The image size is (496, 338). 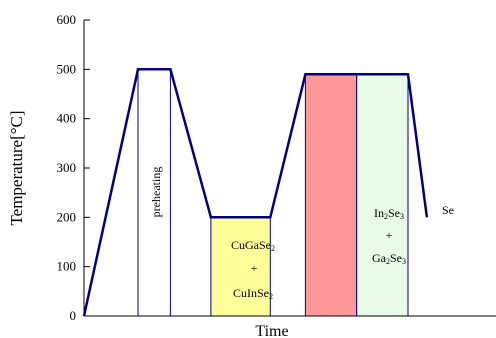 What do you see at coordinates (389, 235) in the screenshot?
I see `label-in2se3-plus: +` at bounding box center [389, 235].